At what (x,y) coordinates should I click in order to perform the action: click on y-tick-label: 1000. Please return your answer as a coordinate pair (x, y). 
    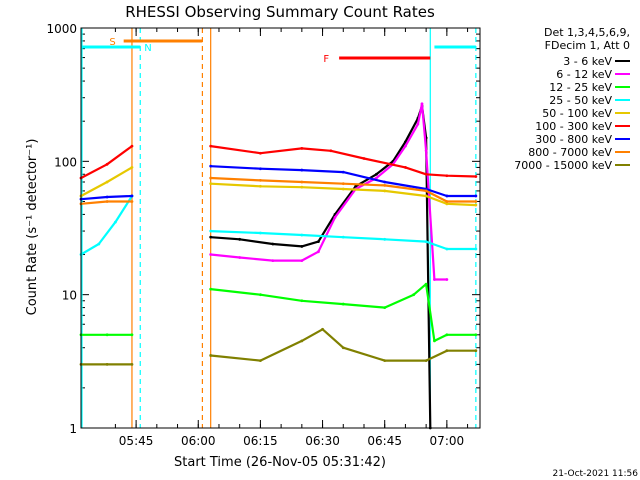
    Looking at the image, I should click on (61, 29).